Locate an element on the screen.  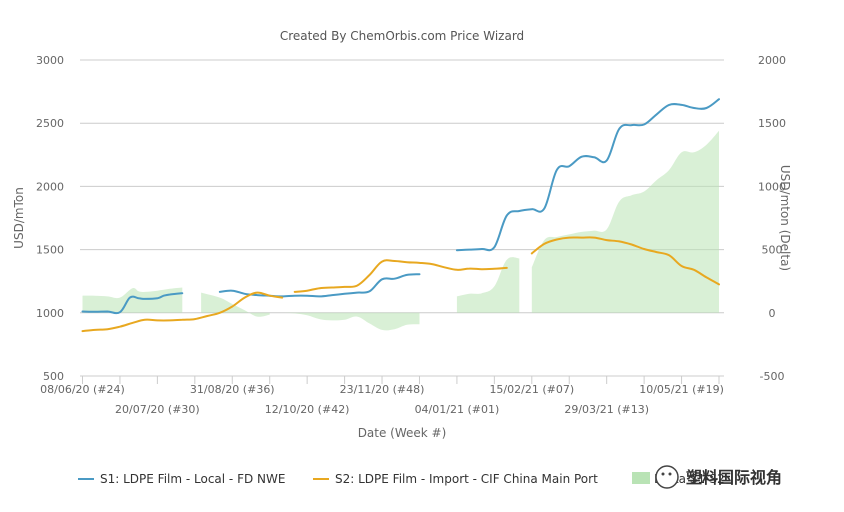
x-axis-title: Date (Week #) is located at coordinates (402, 433).